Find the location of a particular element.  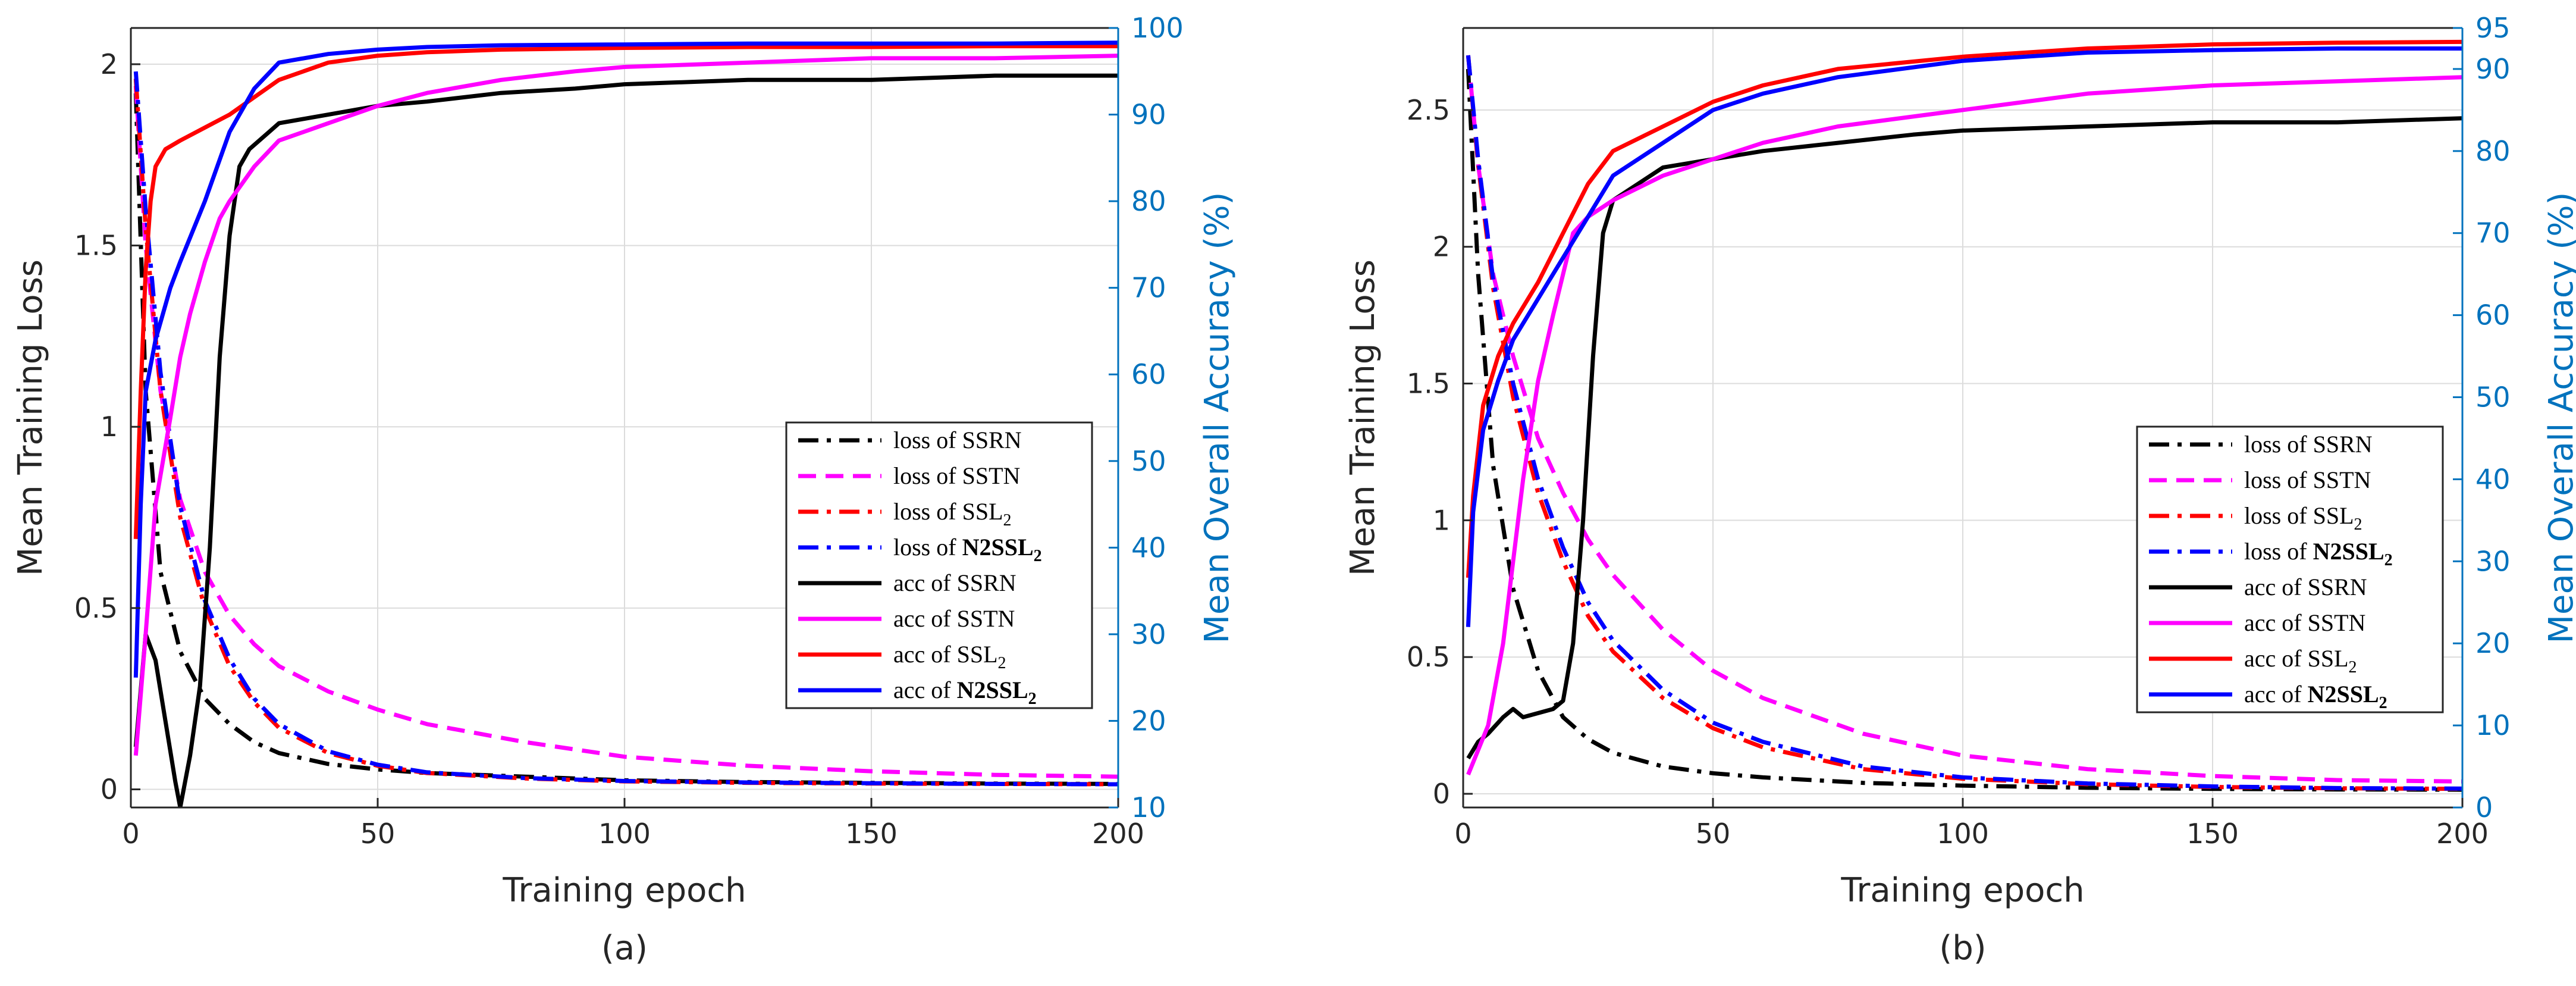

y-tick-label-right: 95 is located at coordinates (2493, 28).